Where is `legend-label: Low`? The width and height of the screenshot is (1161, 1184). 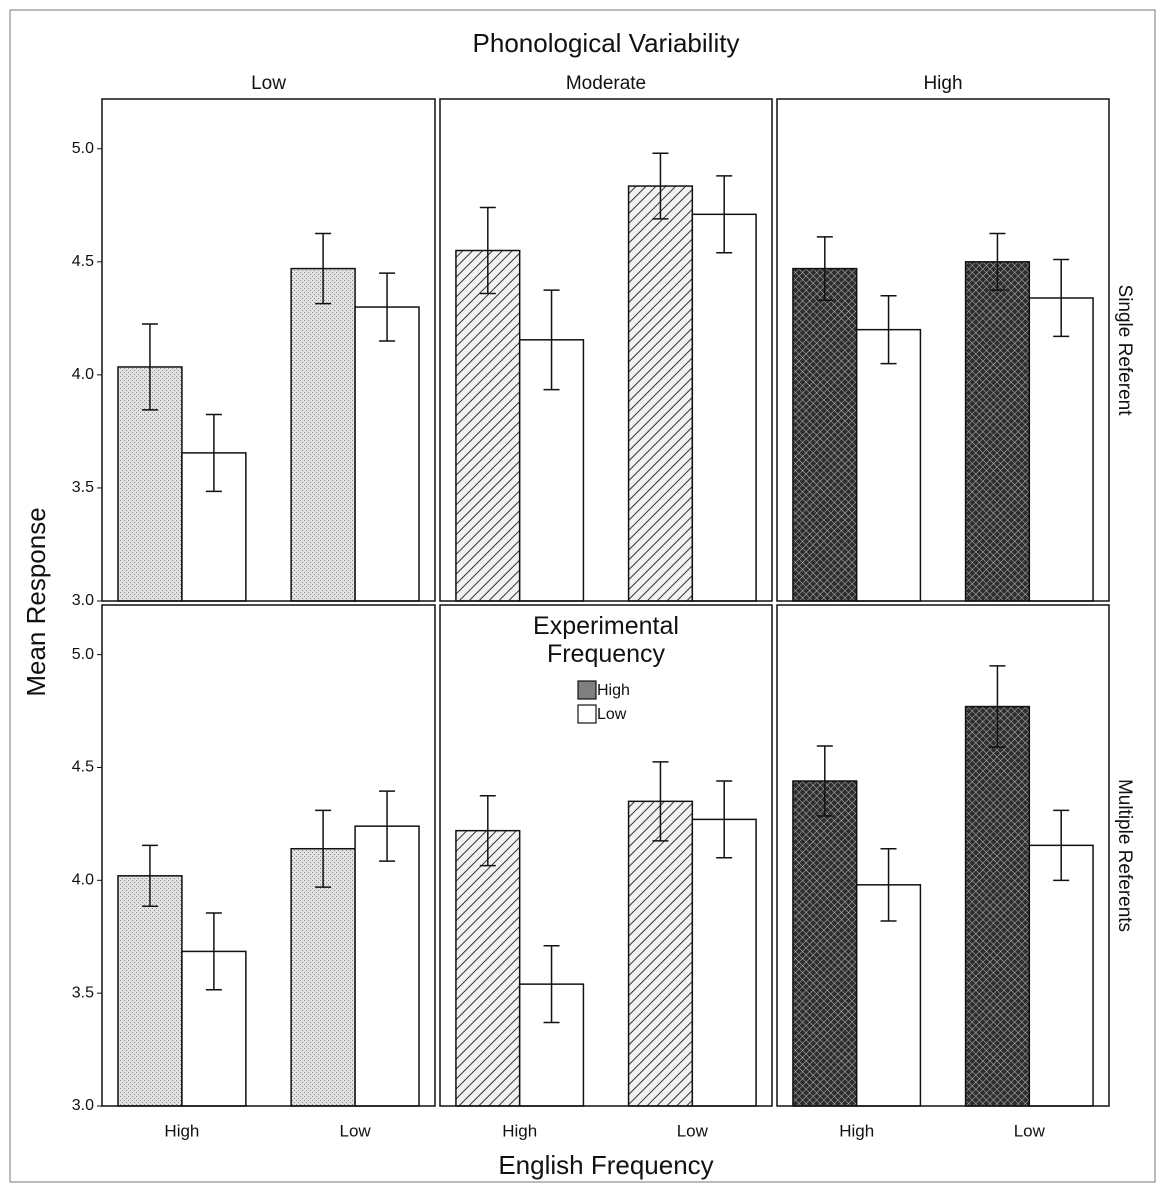
legend-label: Low is located at coordinates (612, 714).